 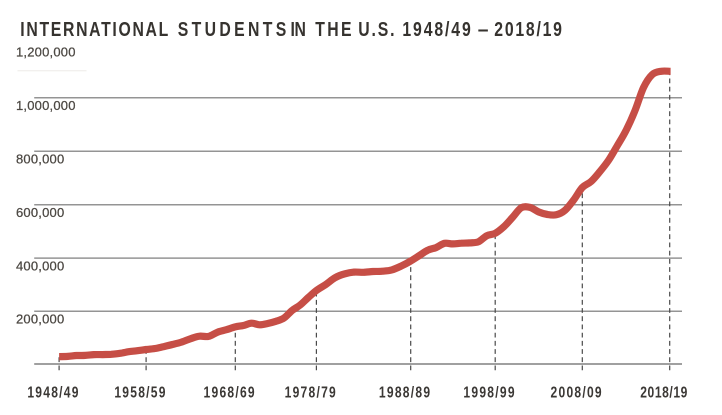 What do you see at coordinates (377, 29) in the screenshot?
I see `svg-text: U.S.` at bounding box center [377, 29].